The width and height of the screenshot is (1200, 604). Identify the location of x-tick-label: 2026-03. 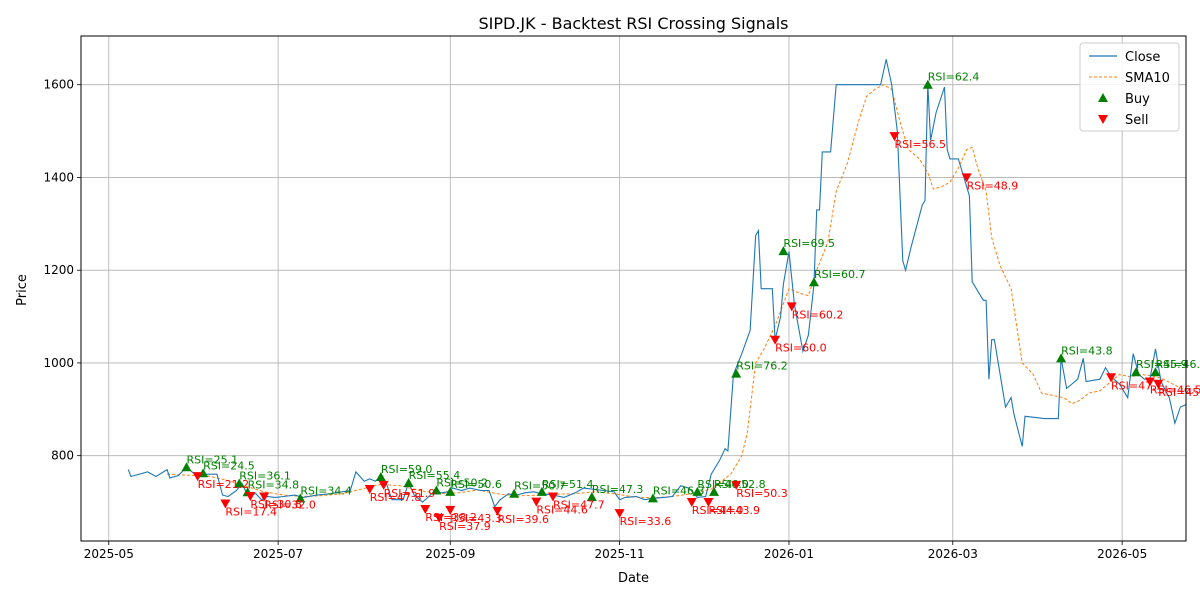
(953, 554).